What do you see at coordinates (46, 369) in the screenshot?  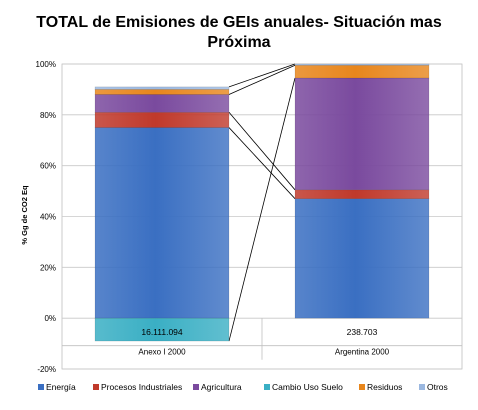 I see `y-tick-label: -20%` at bounding box center [46, 369].